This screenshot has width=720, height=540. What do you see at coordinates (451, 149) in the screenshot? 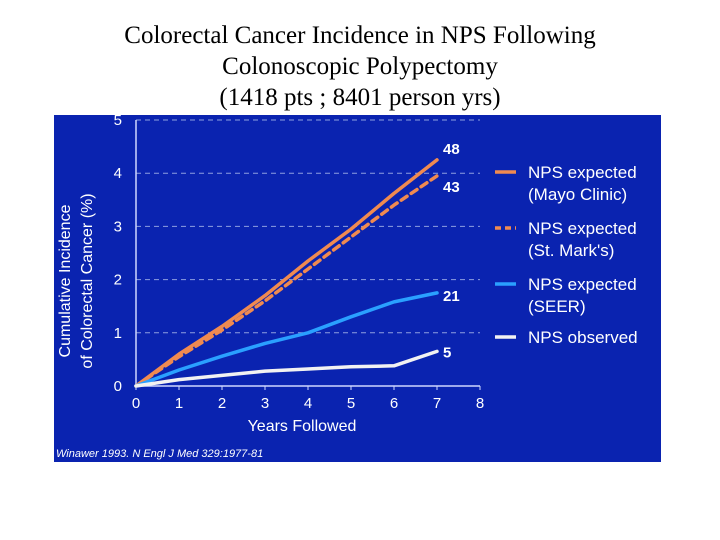
I see `end-label: 48` at bounding box center [451, 149].